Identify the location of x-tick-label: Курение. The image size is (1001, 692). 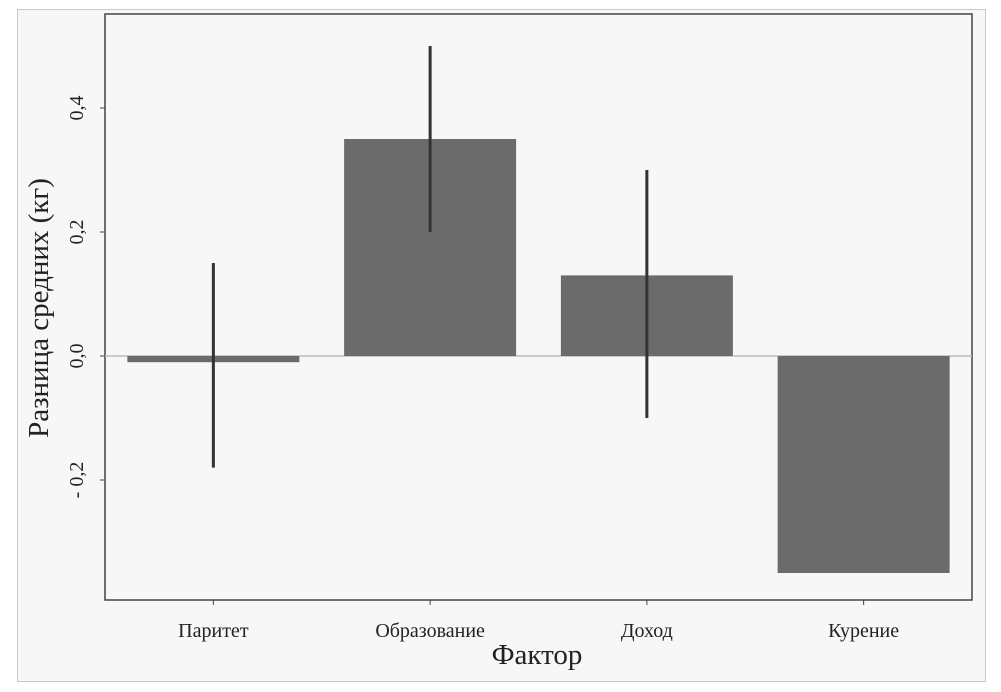
(863, 631).